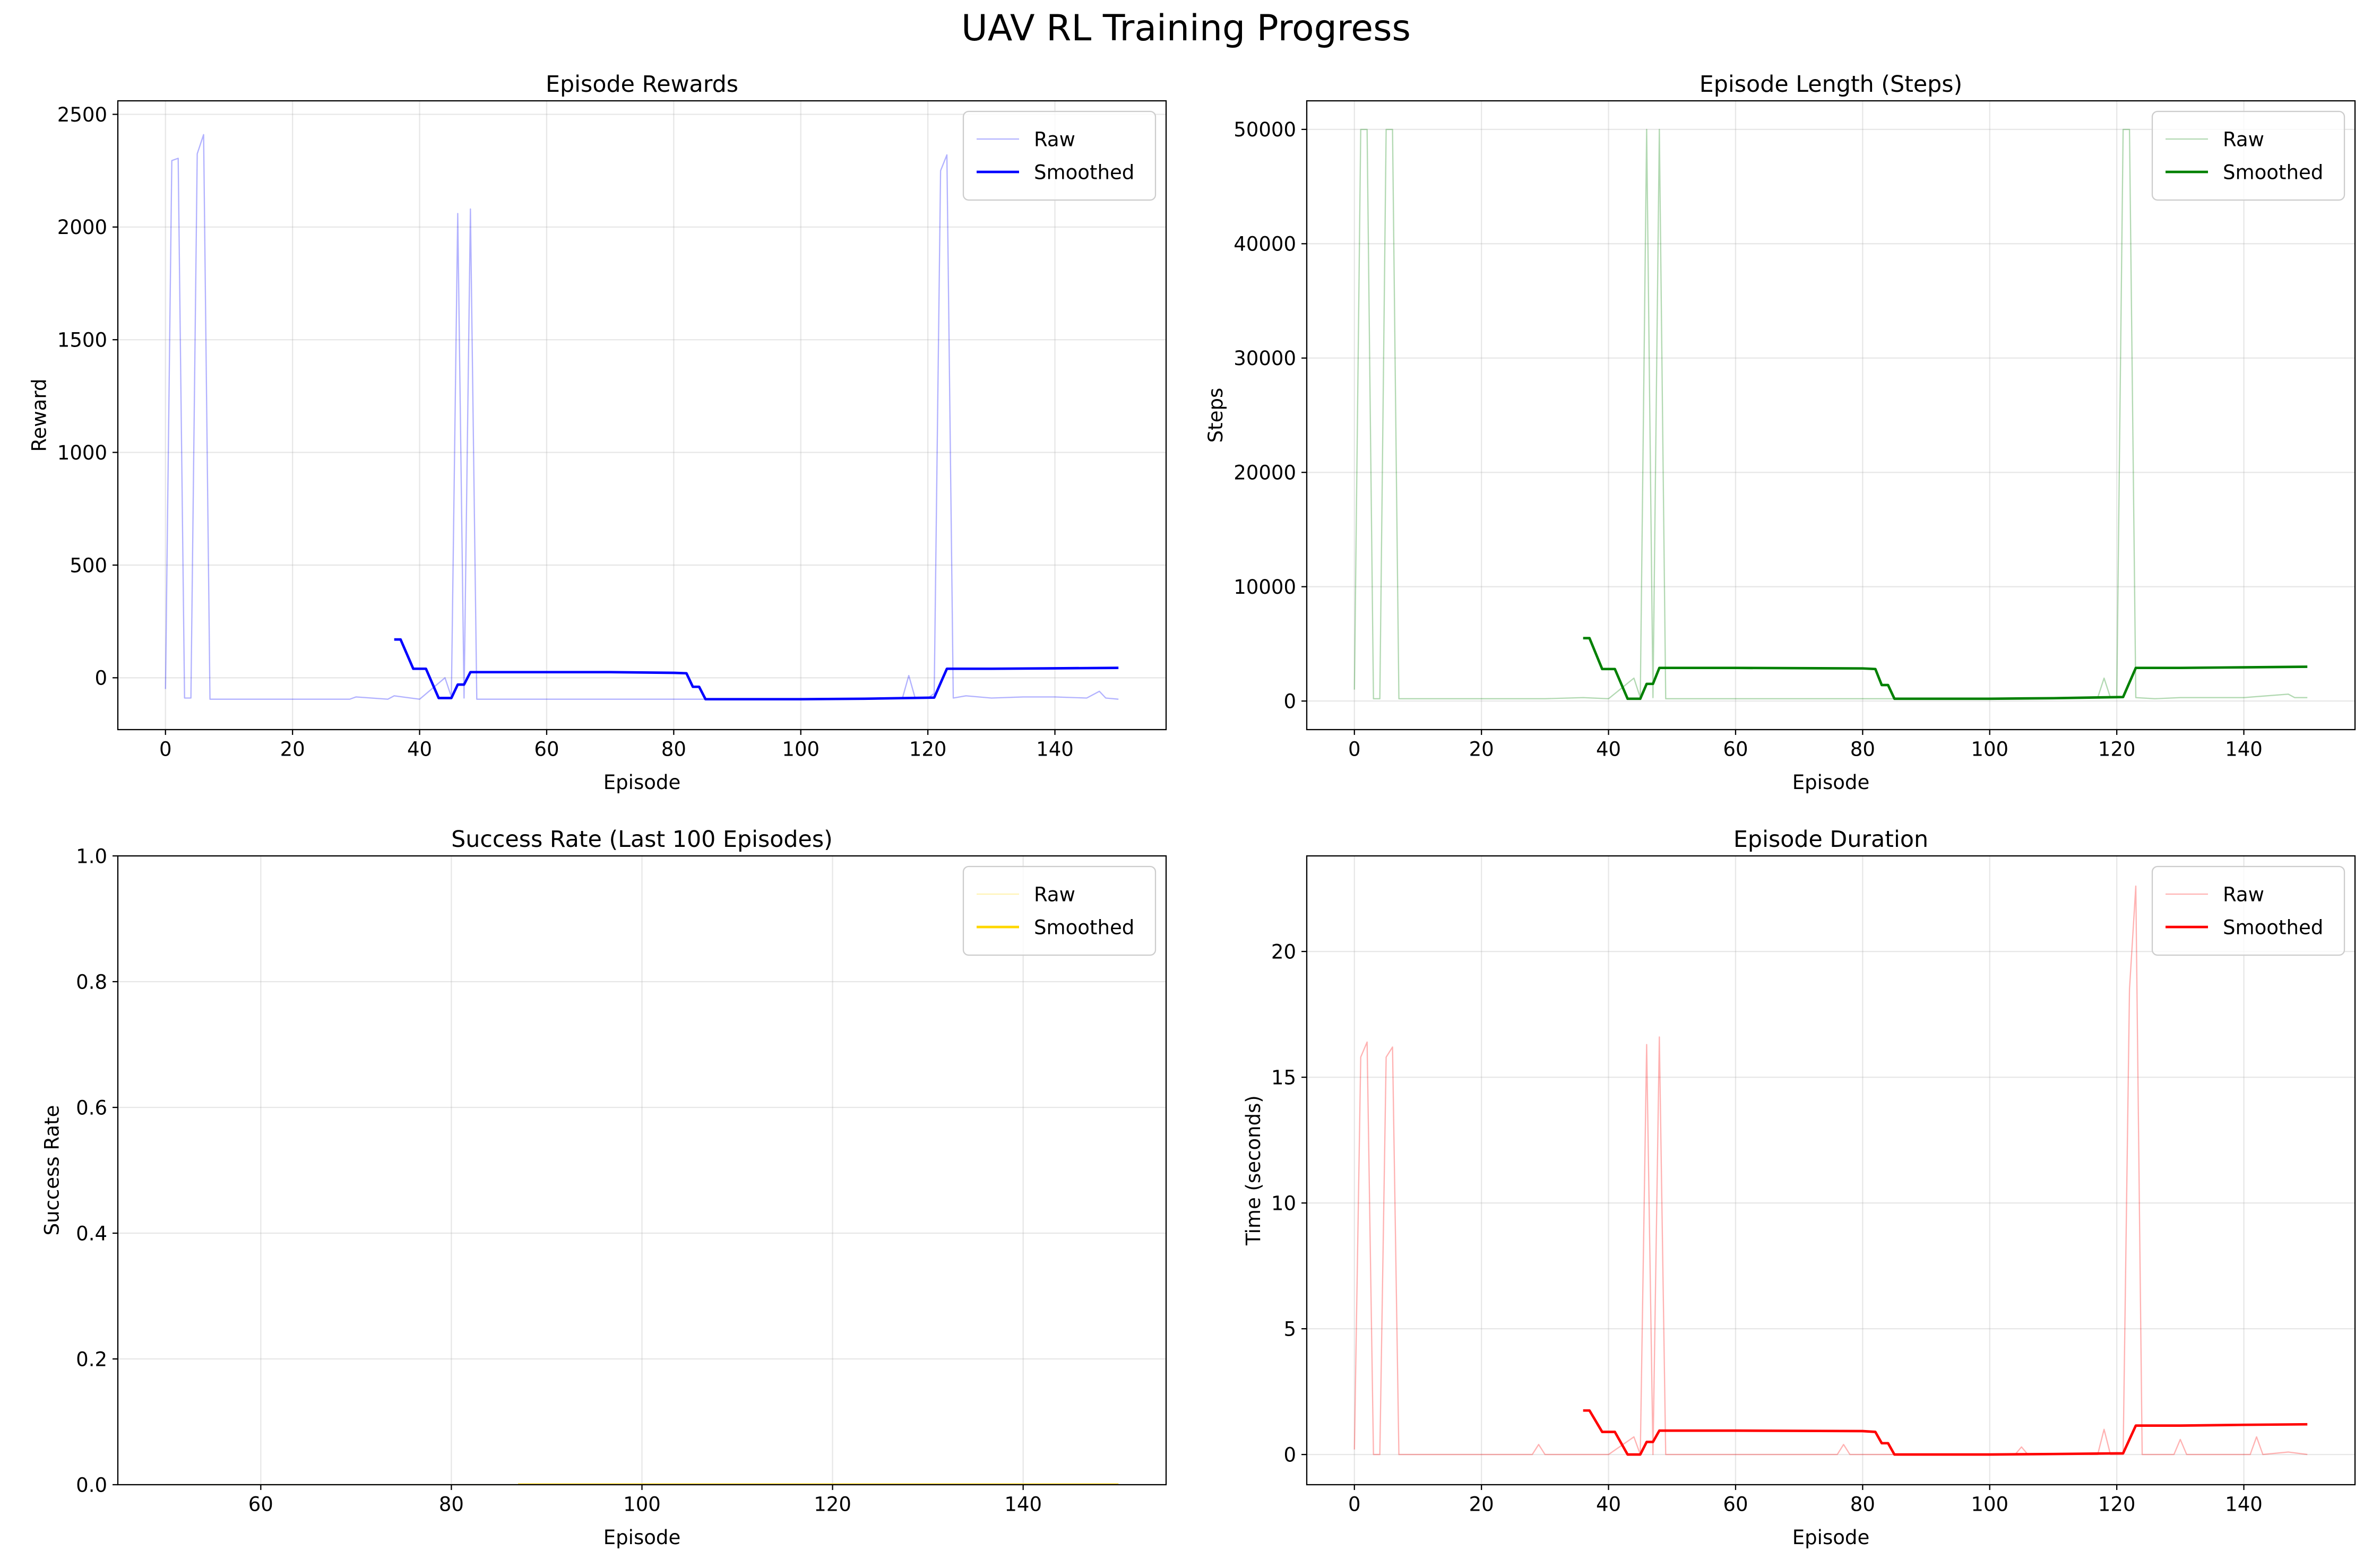  I want to click on y-tick-label: 15, so click(1283, 1077).